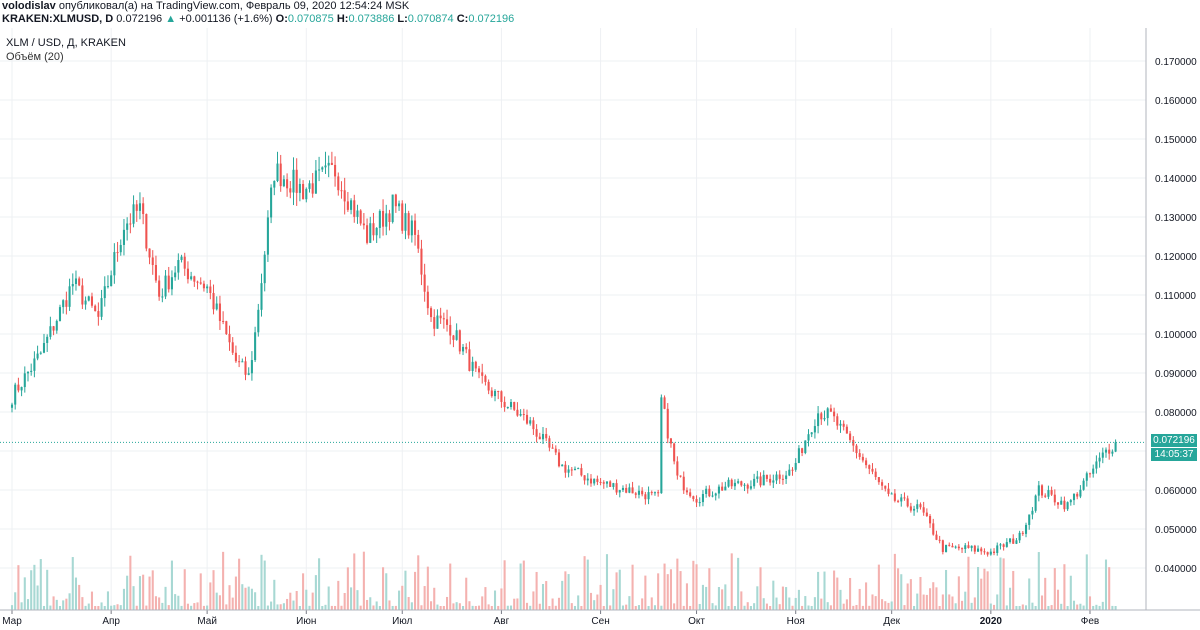 This screenshot has height=630, width=1200. Describe the element at coordinates (29, 6) in the screenshot. I see `author-name: volodislav` at that location.